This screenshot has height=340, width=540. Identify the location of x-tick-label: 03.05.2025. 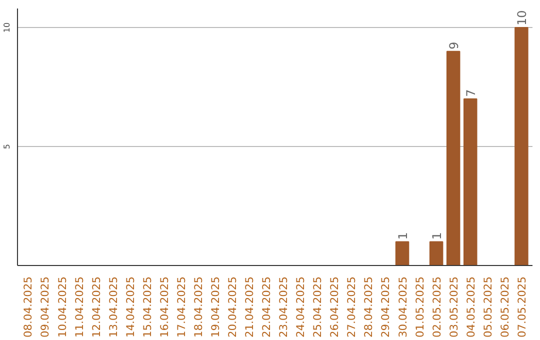
(453, 307).